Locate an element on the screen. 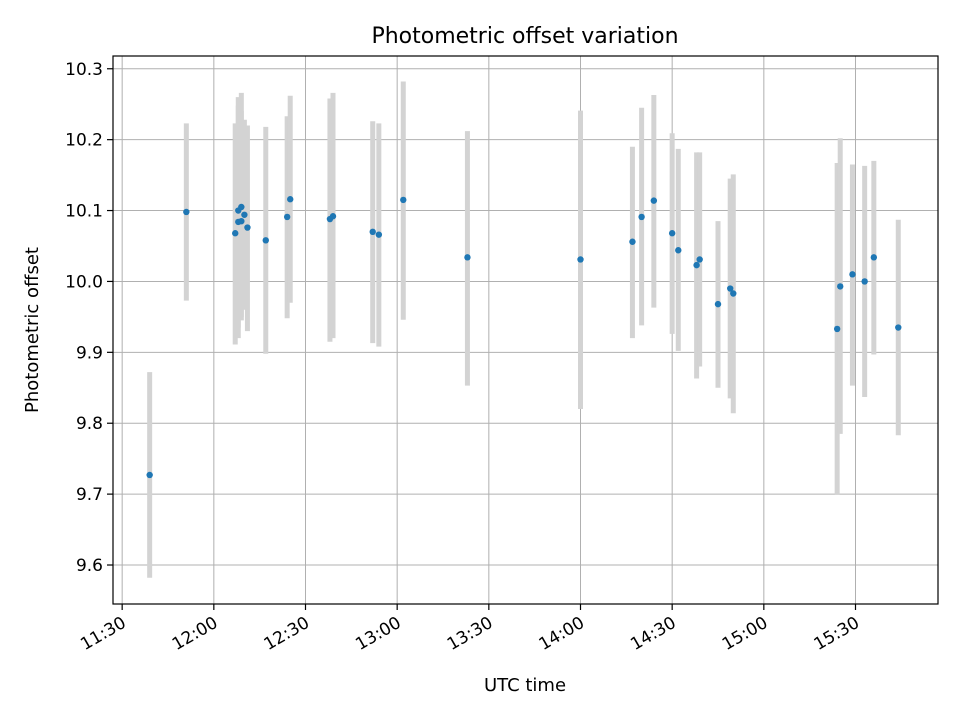  x-tick-label: 11:30 is located at coordinates (103, 634).